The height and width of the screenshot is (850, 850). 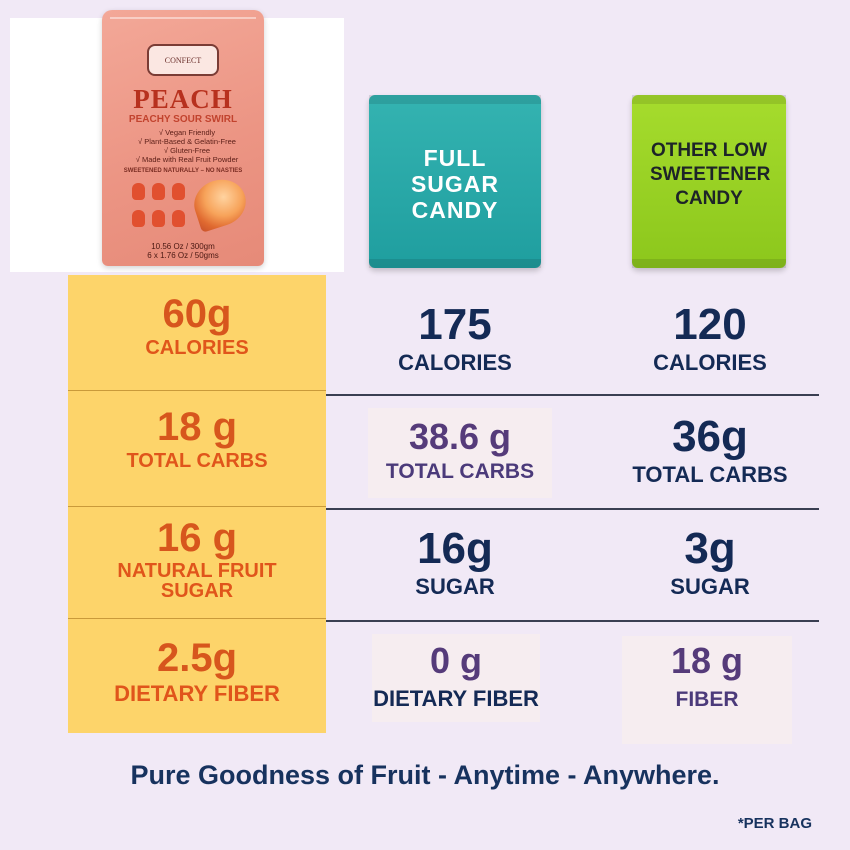 What do you see at coordinates (197, 693) in the screenshot?
I see `peach-fiber-label: DIETARY FIBER` at bounding box center [197, 693].